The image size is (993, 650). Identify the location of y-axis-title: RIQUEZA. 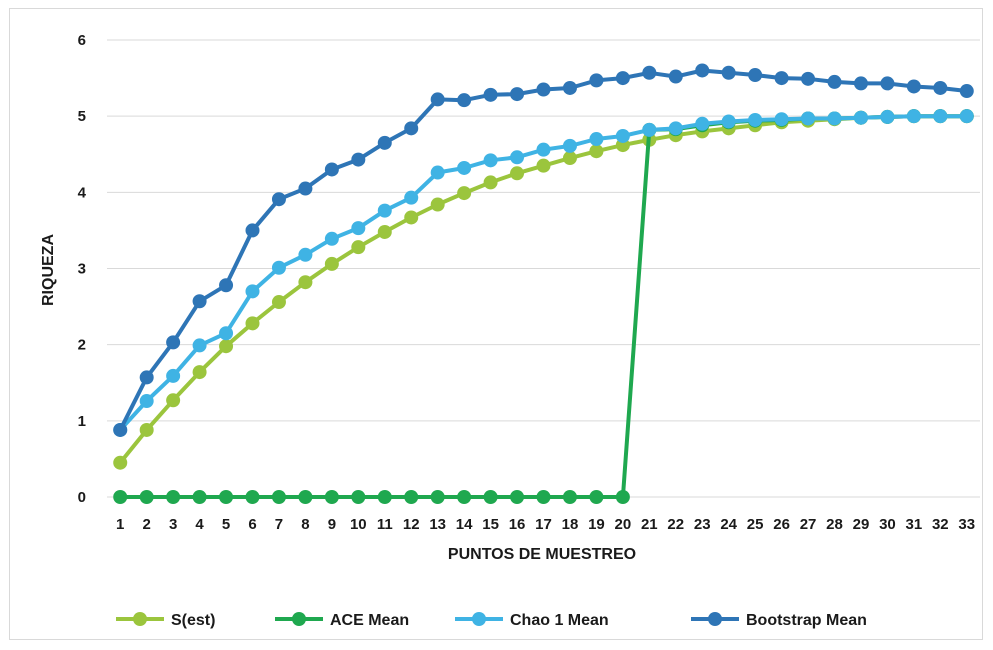
(48, 270).